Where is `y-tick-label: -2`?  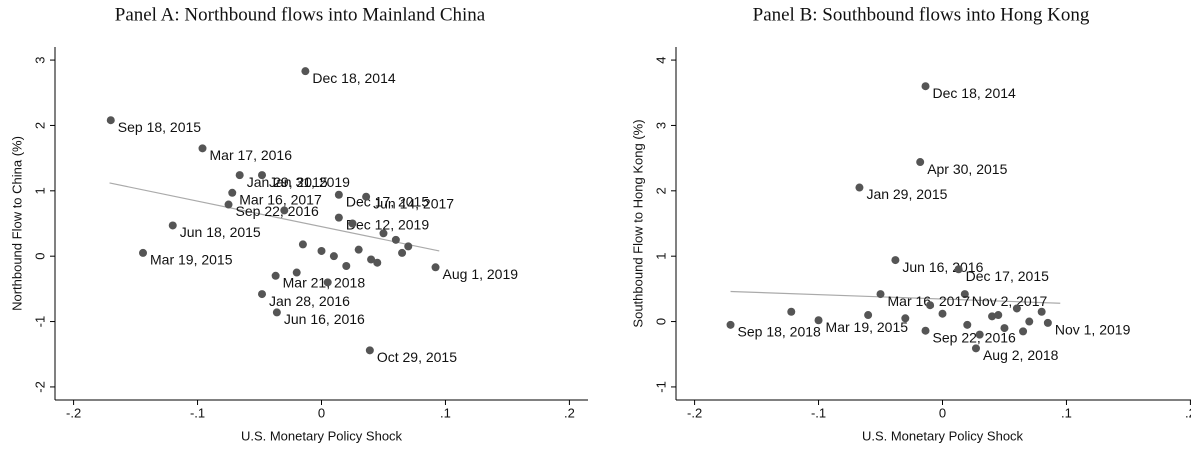
y-tick-label: -2 is located at coordinates (39, 387).